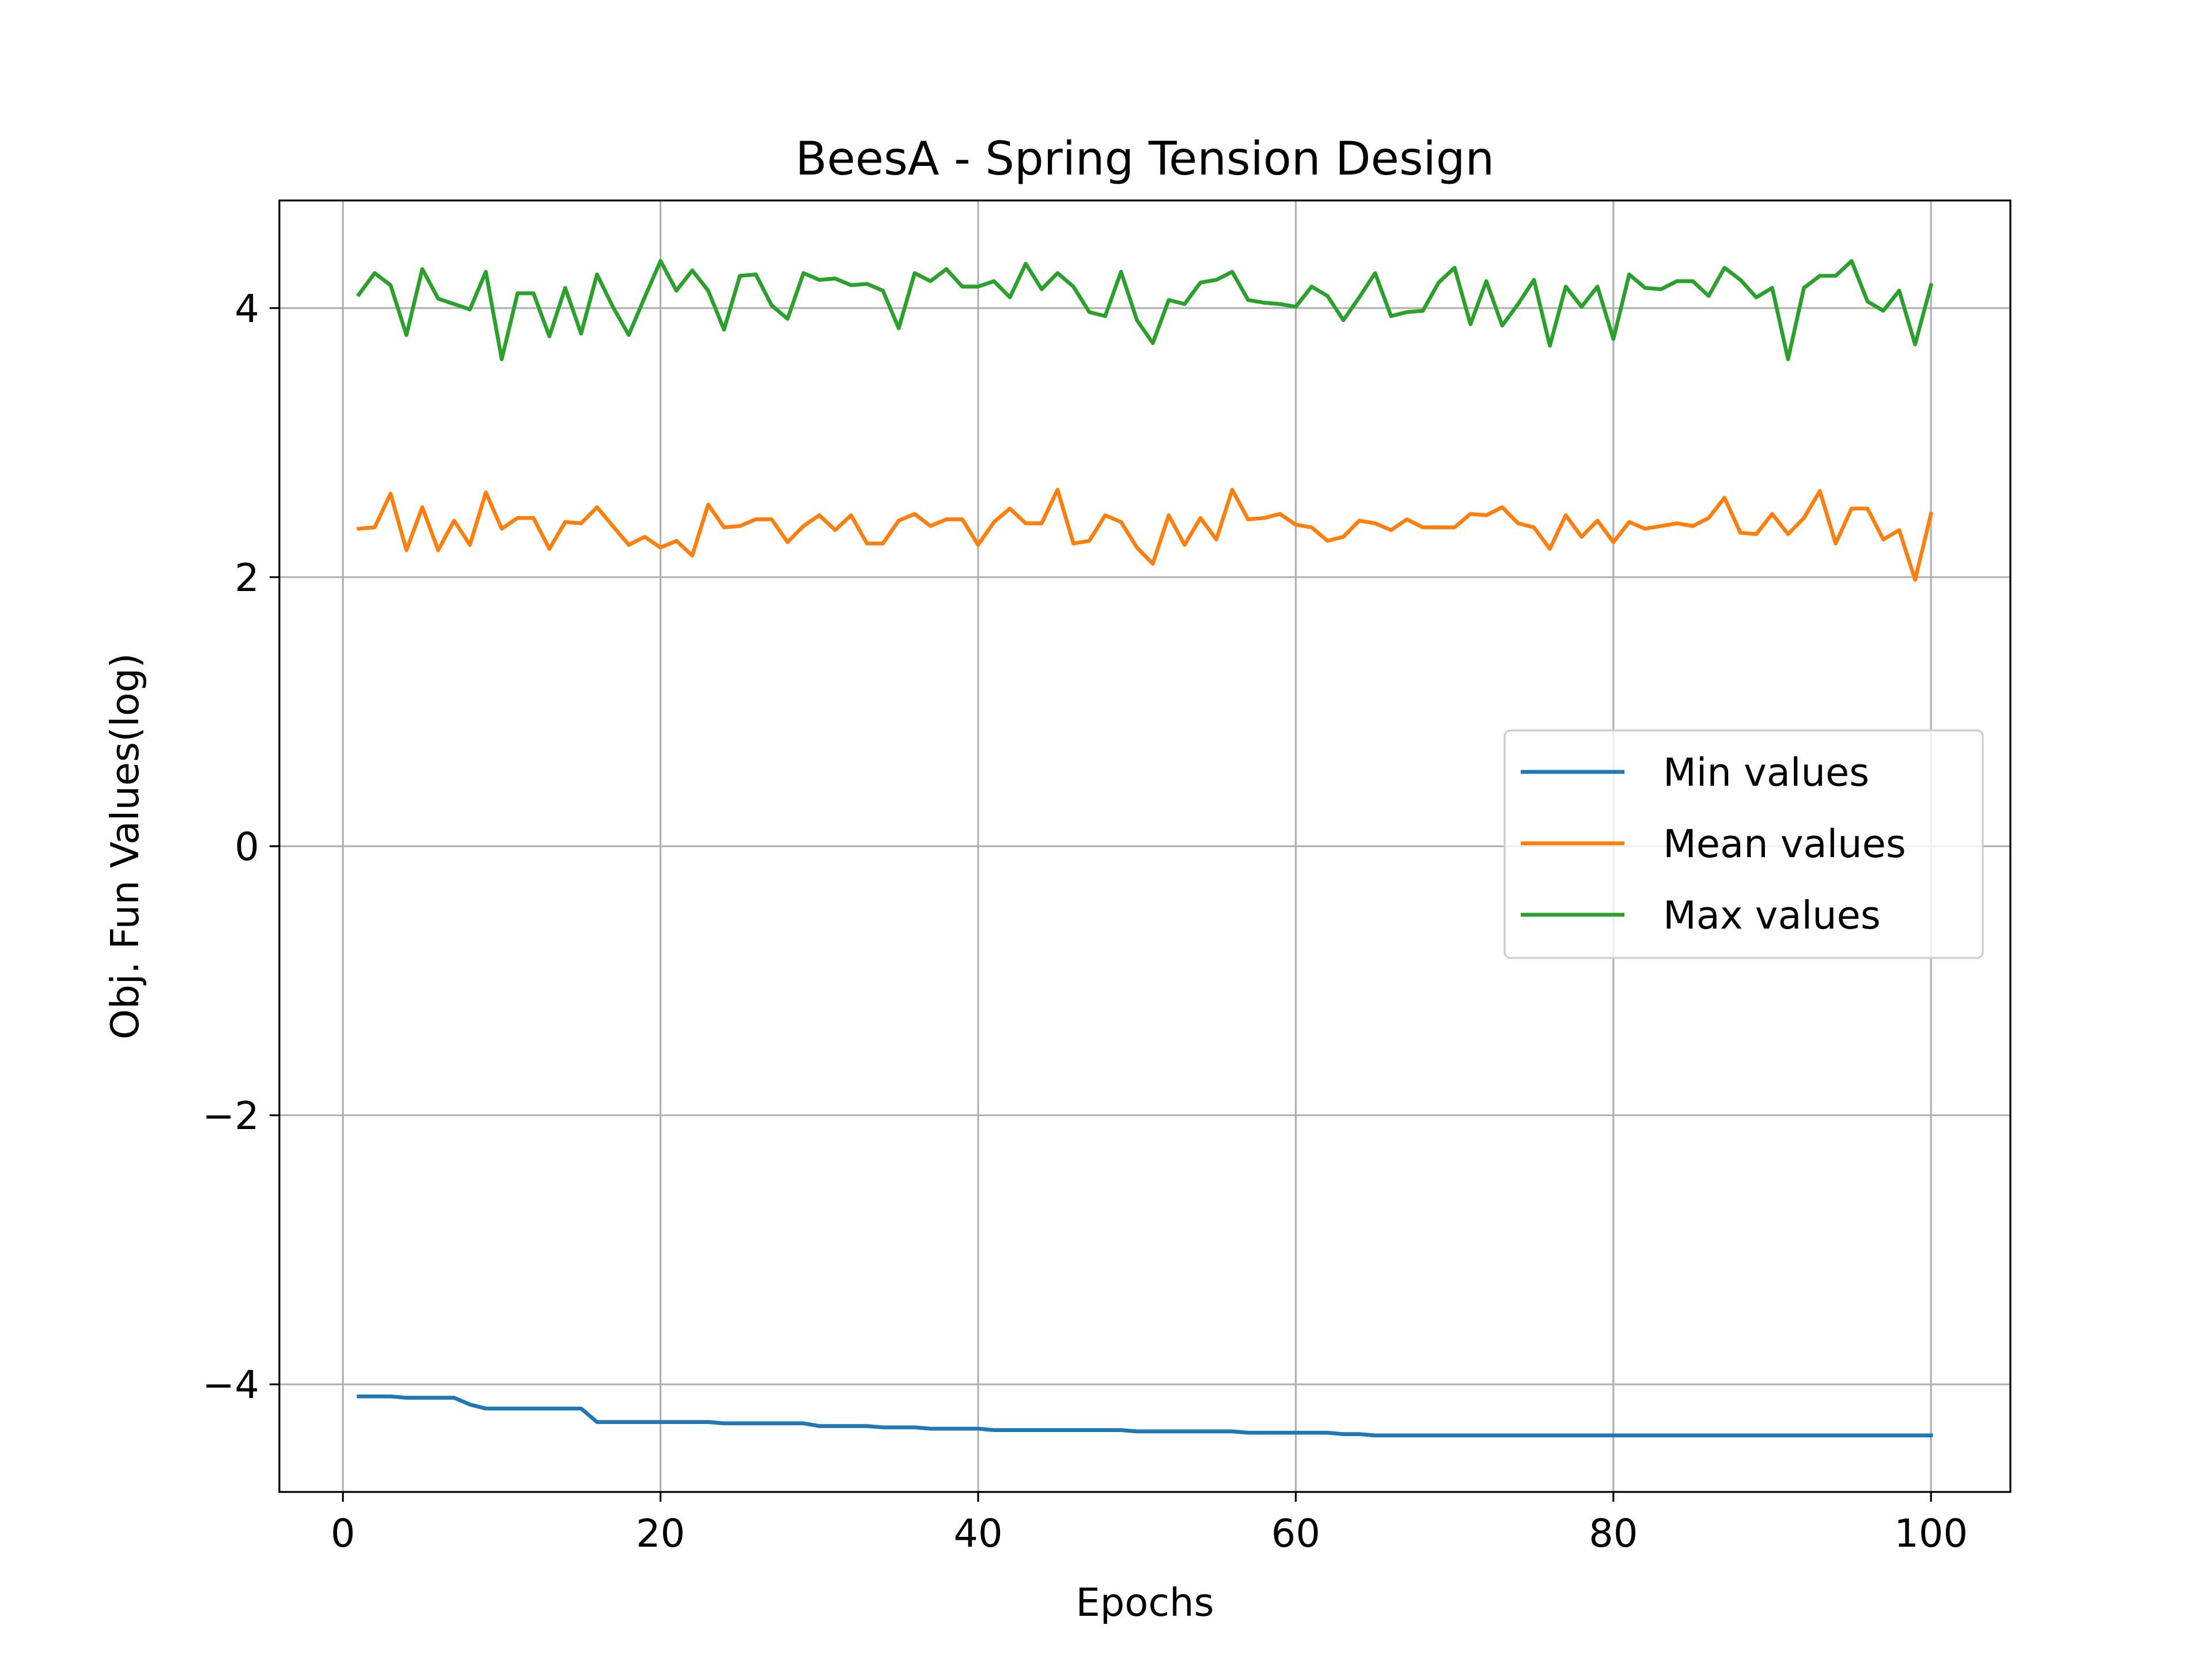 The height and width of the screenshot is (1659, 2212). I want to click on y-tick-label: 0, so click(246, 846).